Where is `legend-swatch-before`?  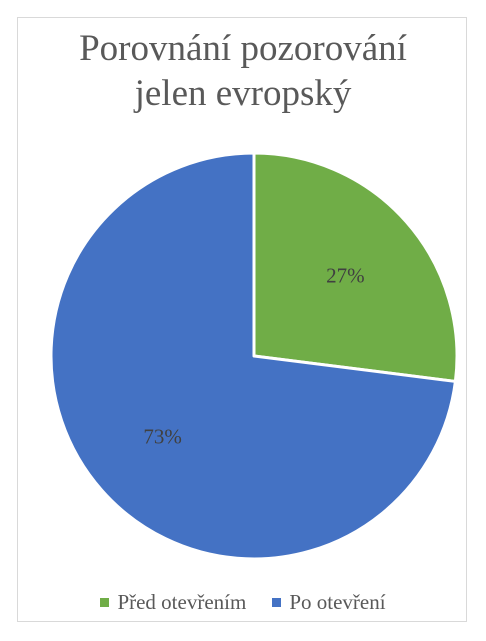 legend-swatch-before is located at coordinates (105, 602).